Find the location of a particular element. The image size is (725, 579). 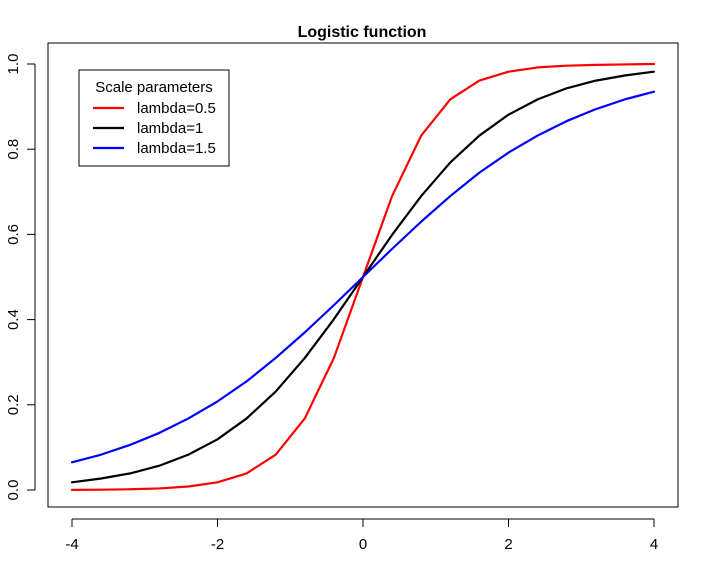

legend-label: lambda=1.5 is located at coordinates (176, 148).